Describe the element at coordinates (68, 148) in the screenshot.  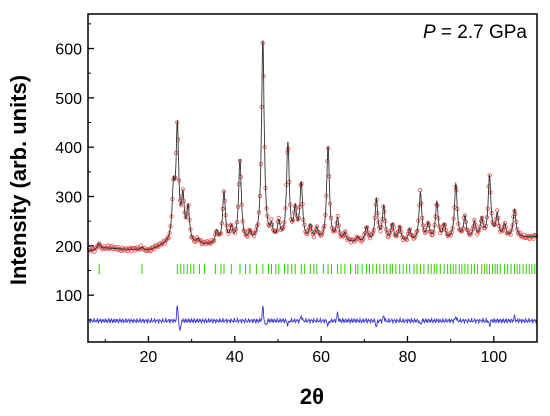
I see `y-tick-label: 400` at that location.